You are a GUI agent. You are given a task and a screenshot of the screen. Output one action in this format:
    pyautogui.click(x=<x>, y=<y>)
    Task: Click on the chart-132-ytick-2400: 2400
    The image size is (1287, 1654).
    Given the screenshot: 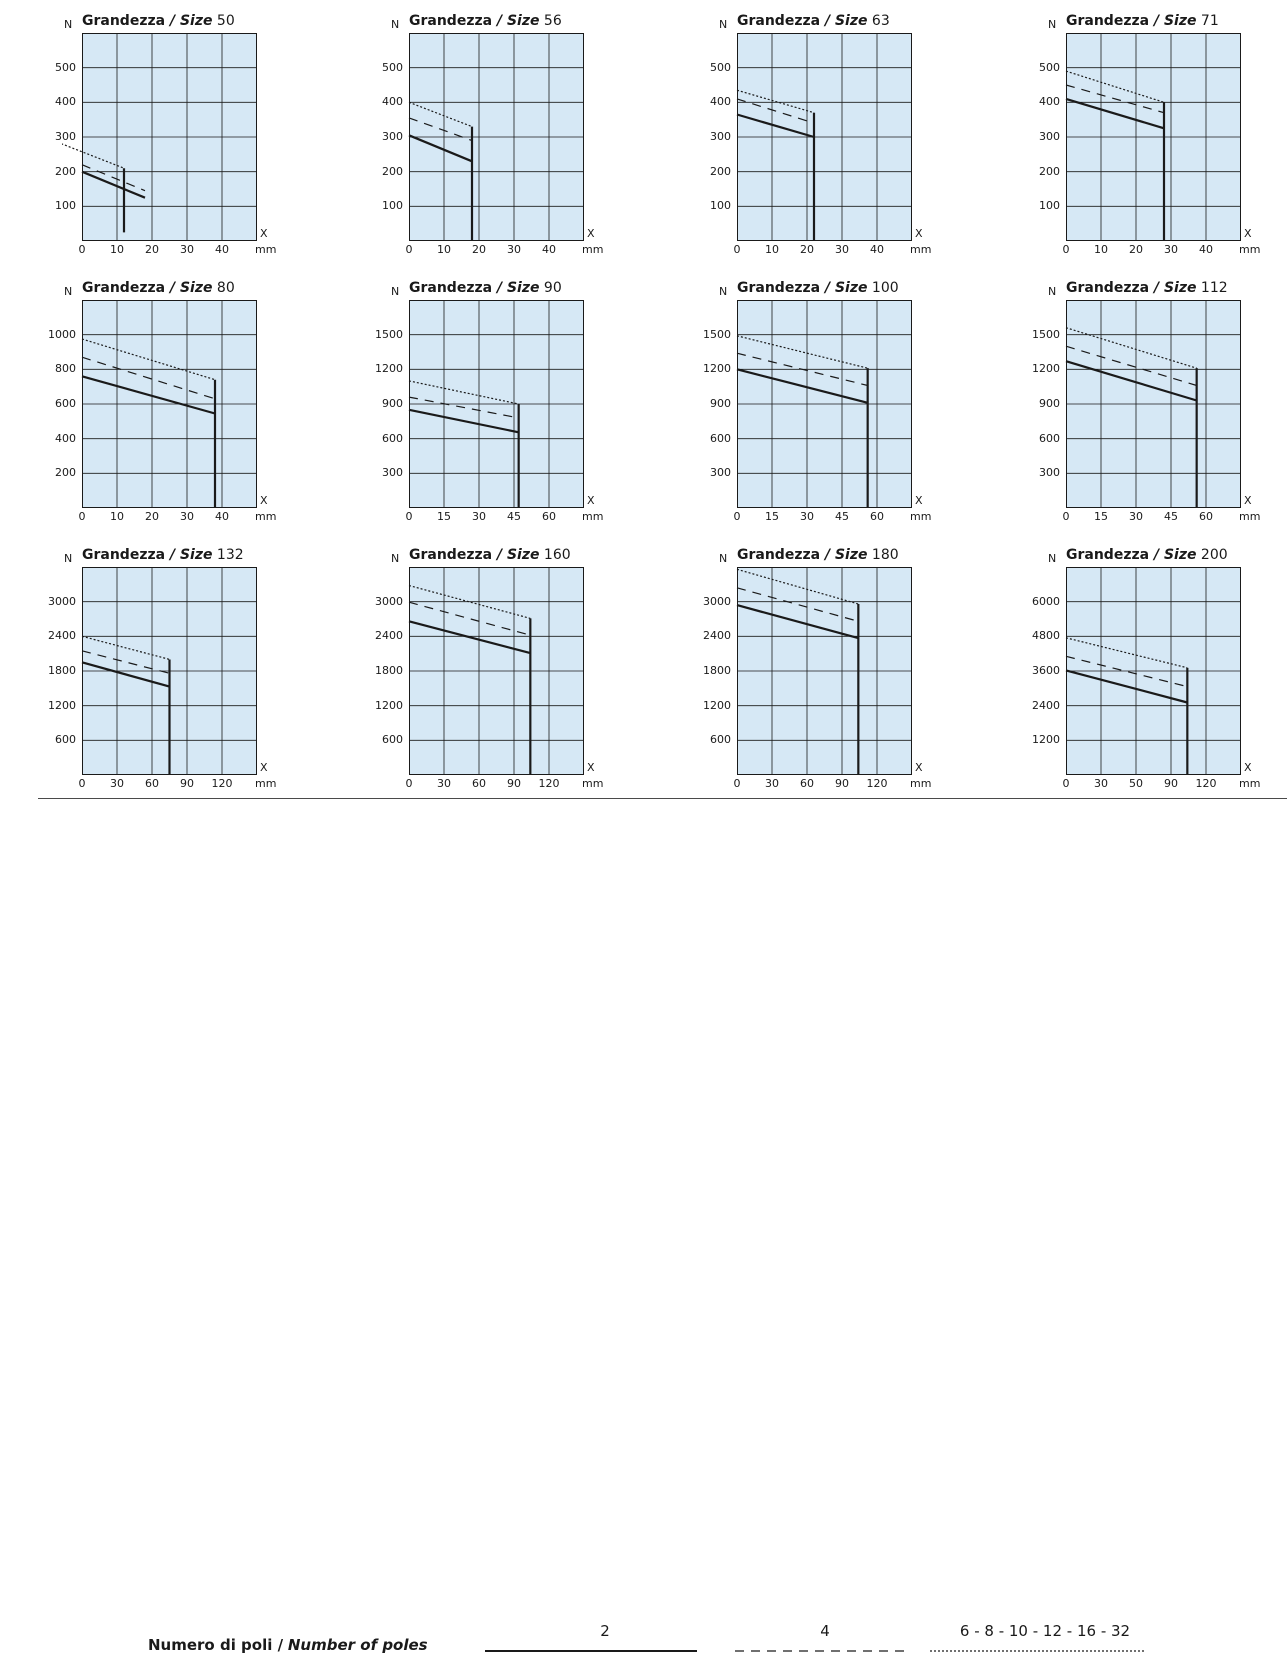 What is the action you would take?
    pyautogui.click(x=62, y=636)
    